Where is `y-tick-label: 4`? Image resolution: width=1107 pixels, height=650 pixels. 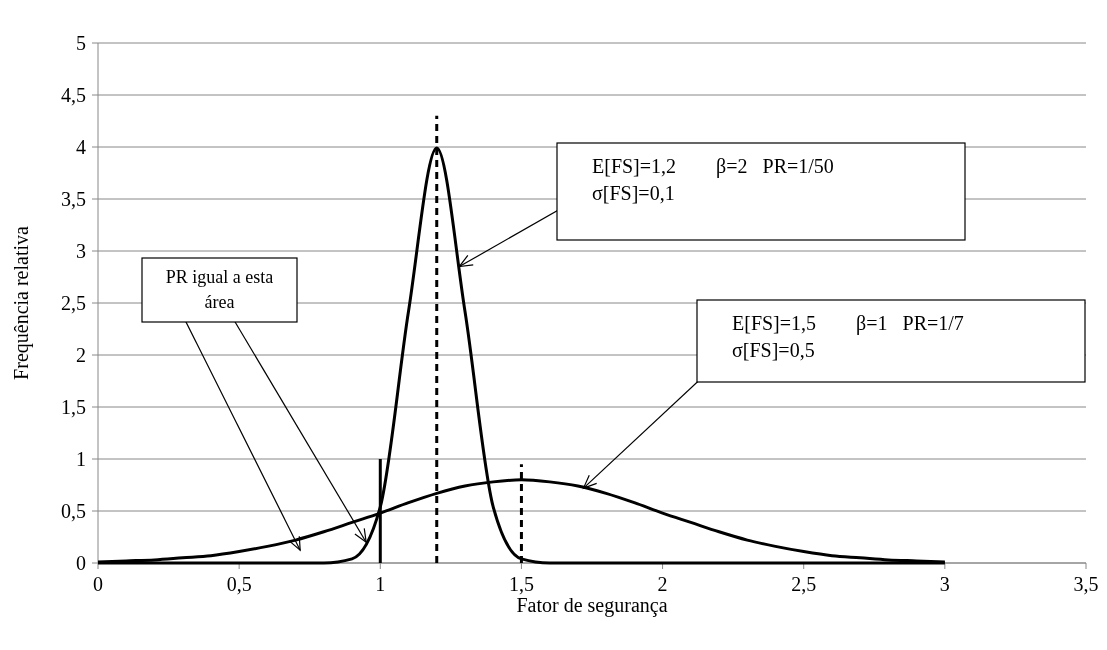
y-tick-label: 4 is located at coordinates (81, 147).